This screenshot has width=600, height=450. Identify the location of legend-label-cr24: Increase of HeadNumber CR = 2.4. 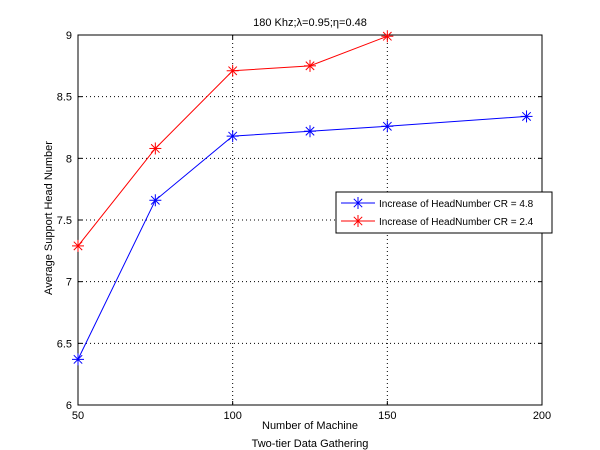
(456, 222).